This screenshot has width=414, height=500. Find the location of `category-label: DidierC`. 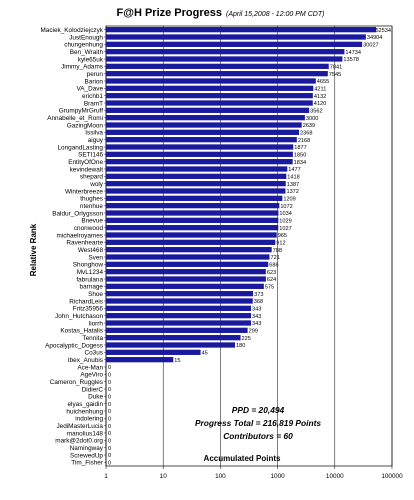

category-label: DidierC is located at coordinates (93, 389).